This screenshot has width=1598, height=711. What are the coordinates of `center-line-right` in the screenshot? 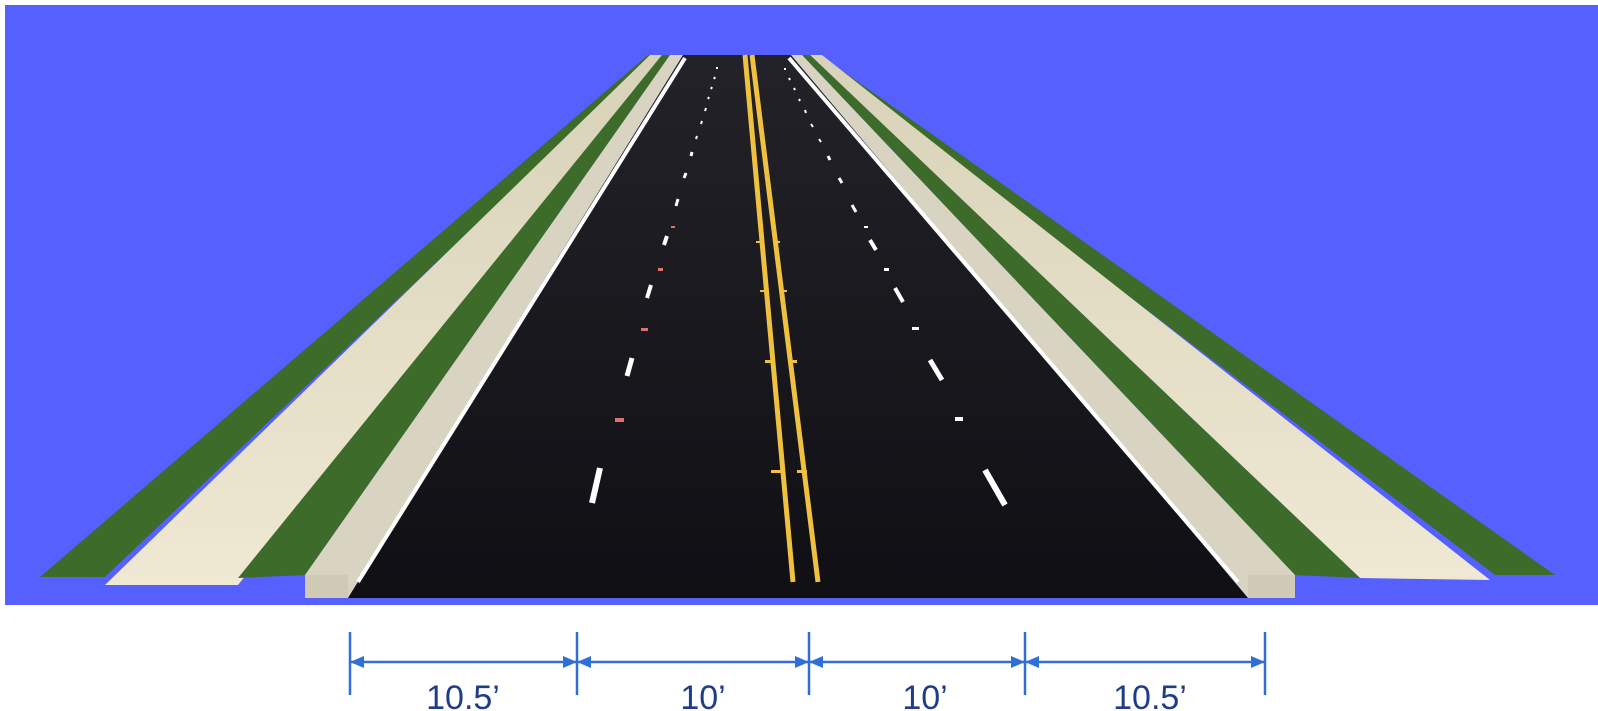 It's located at (785, 318).